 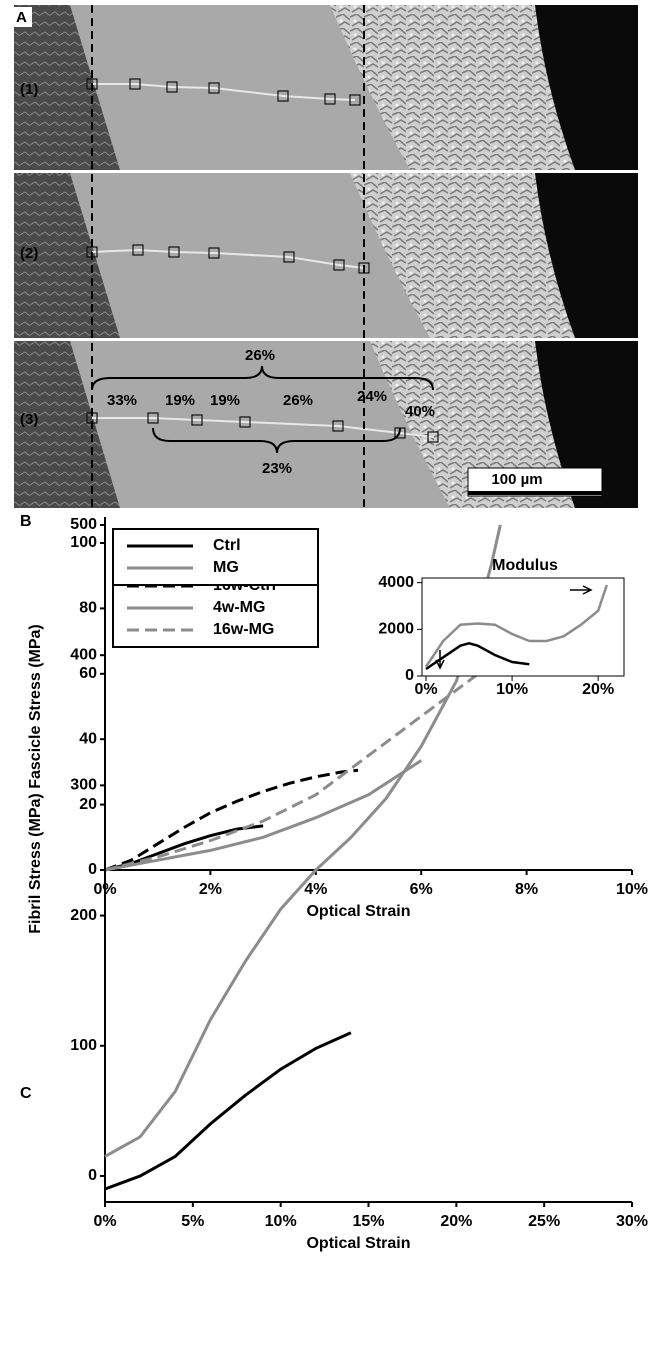 I want to click on y-tick-label: 2000, so click(x=396, y=629).